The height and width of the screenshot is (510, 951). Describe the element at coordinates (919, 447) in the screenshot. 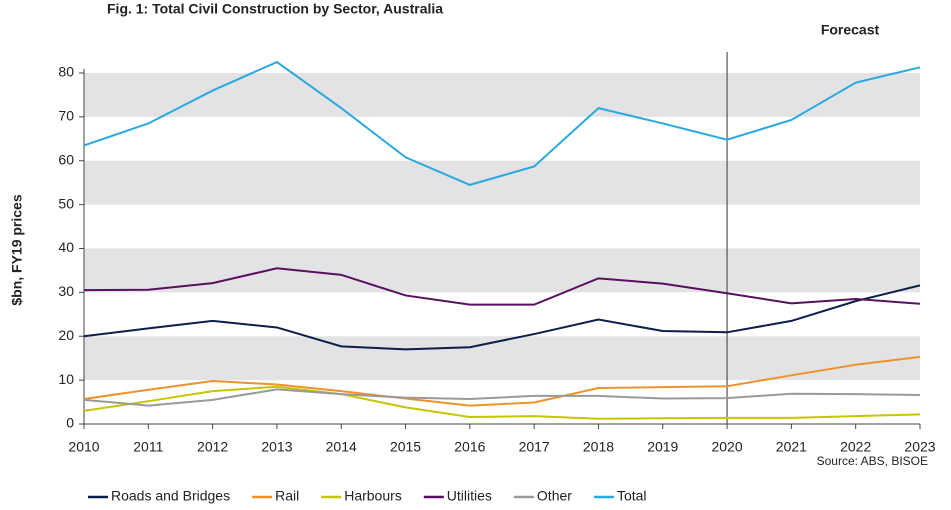

I see `x-tick-label: 2023` at that location.